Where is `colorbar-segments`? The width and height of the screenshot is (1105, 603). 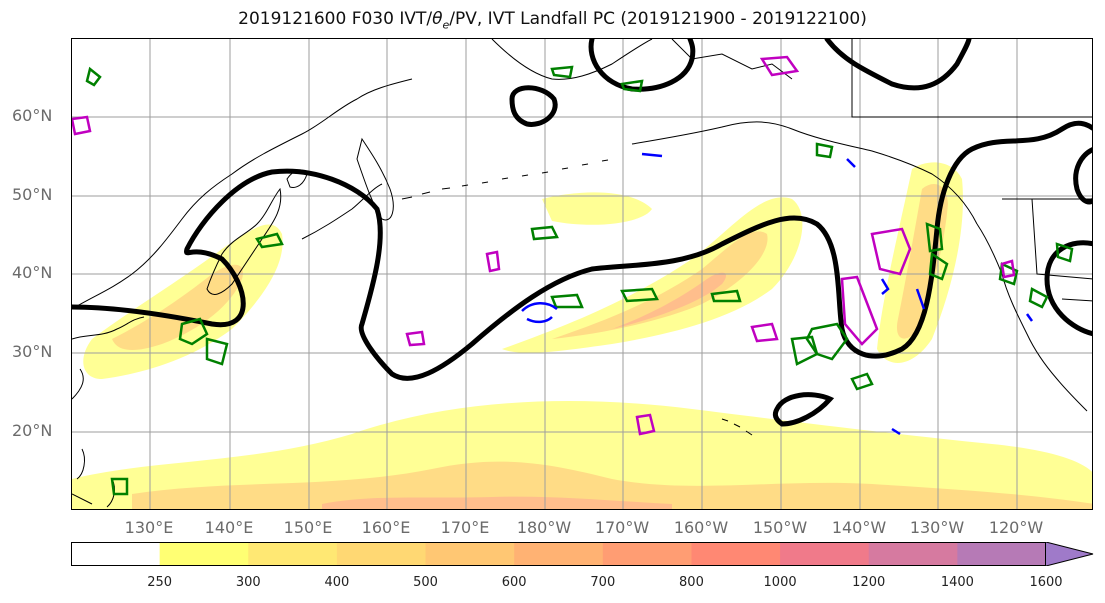
colorbar-segments is located at coordinates (559, 554).